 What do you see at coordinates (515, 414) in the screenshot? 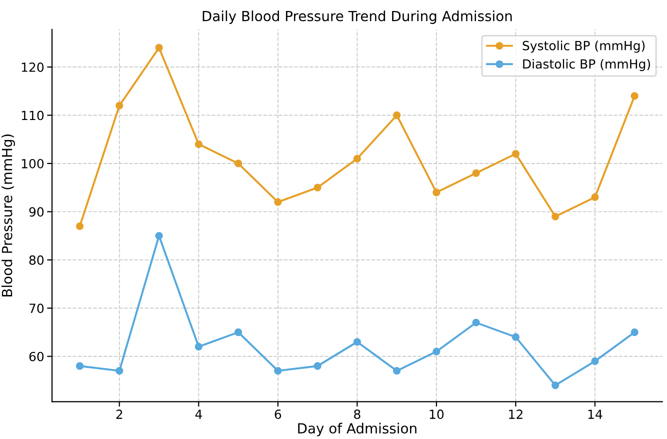
I see `x-tick-label: 12` at bounding box center [515, 414].